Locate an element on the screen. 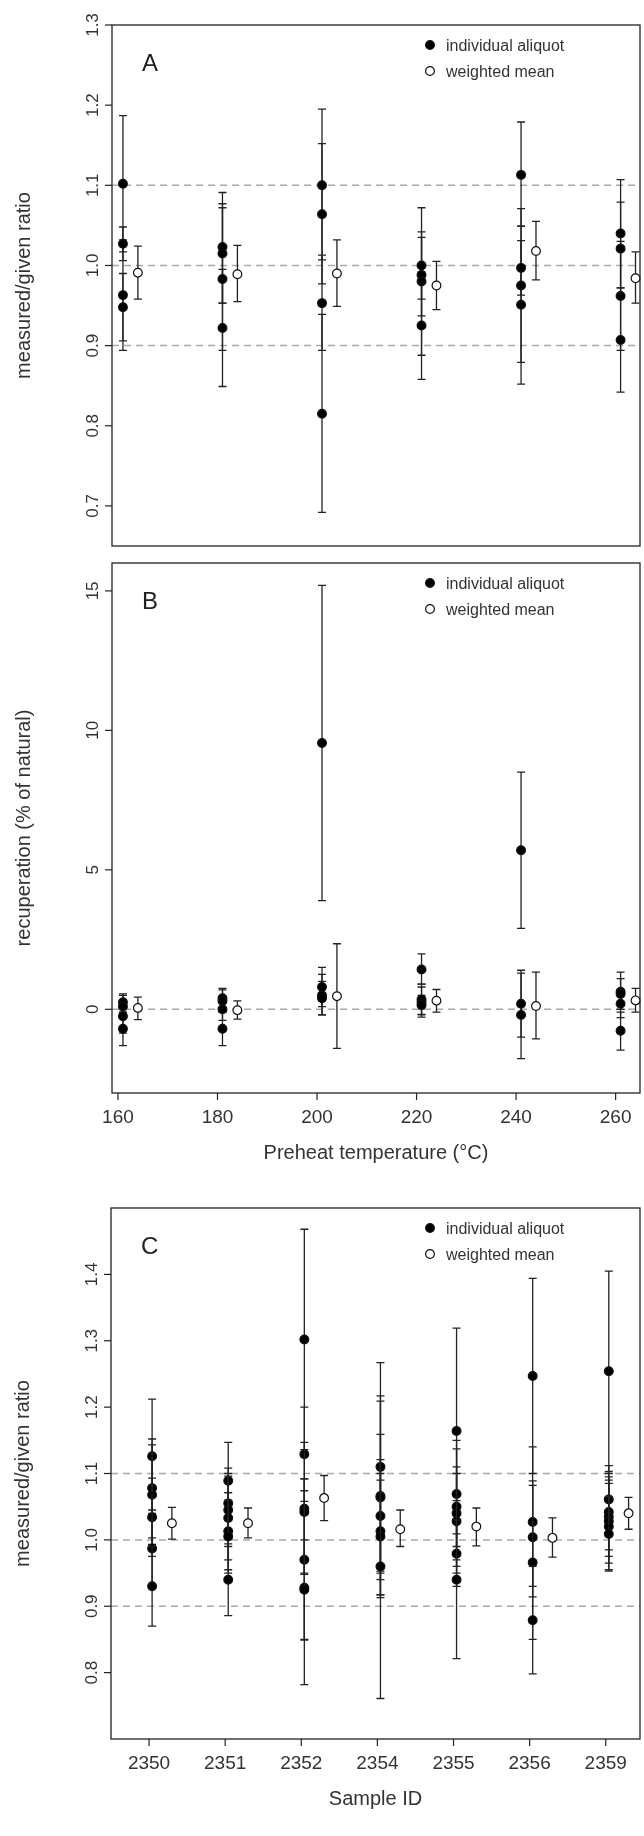 The height and width of the screenshot is (1836, 644). x-tick-label: 2359 is located at coordinates (605, 1762).